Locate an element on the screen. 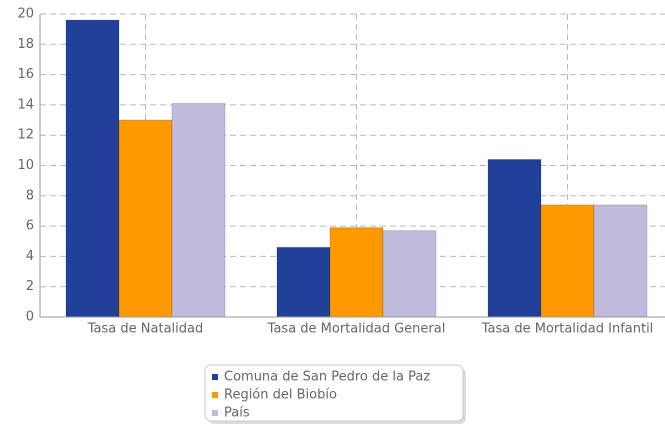  x-tick-label: Tasa de Natalidad is located at coordinates (145, 329).